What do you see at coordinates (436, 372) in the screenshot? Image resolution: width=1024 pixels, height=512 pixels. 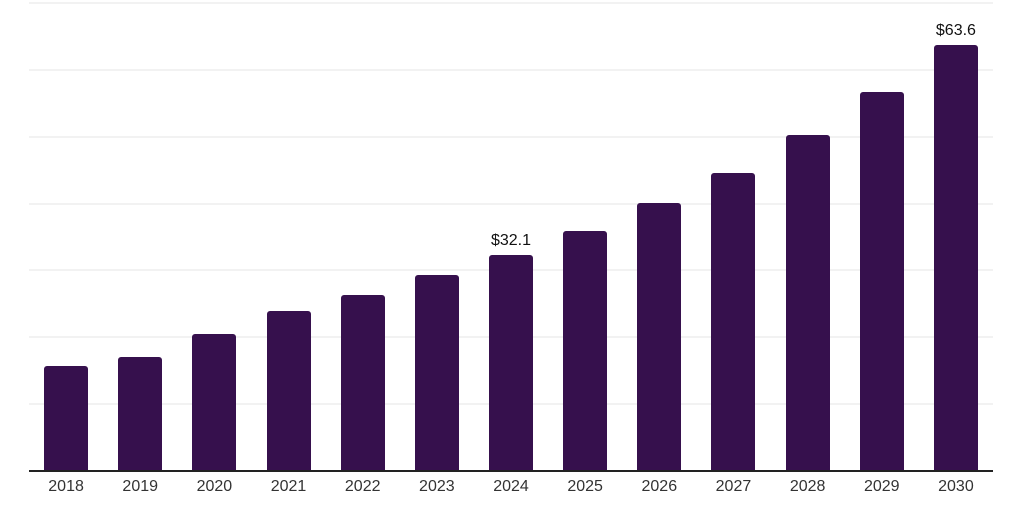 I see `bar-2023` at bounding box center [436, 372].